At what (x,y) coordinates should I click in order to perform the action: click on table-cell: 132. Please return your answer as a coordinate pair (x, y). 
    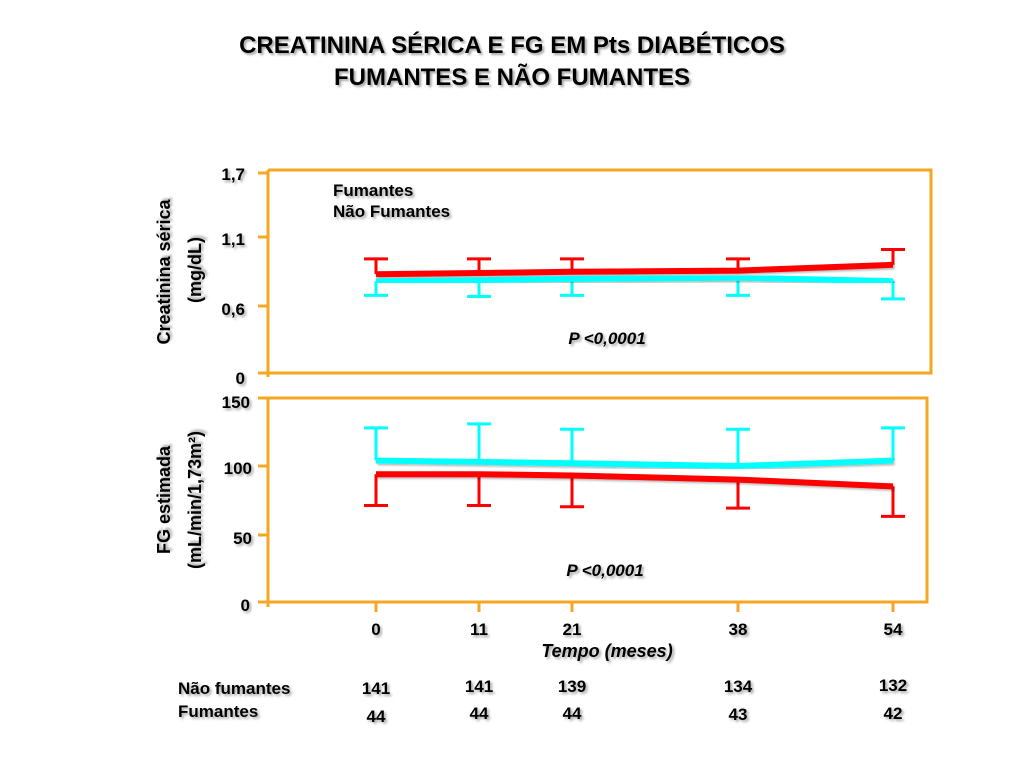
    Looking at the image, I should click on (893, 685).